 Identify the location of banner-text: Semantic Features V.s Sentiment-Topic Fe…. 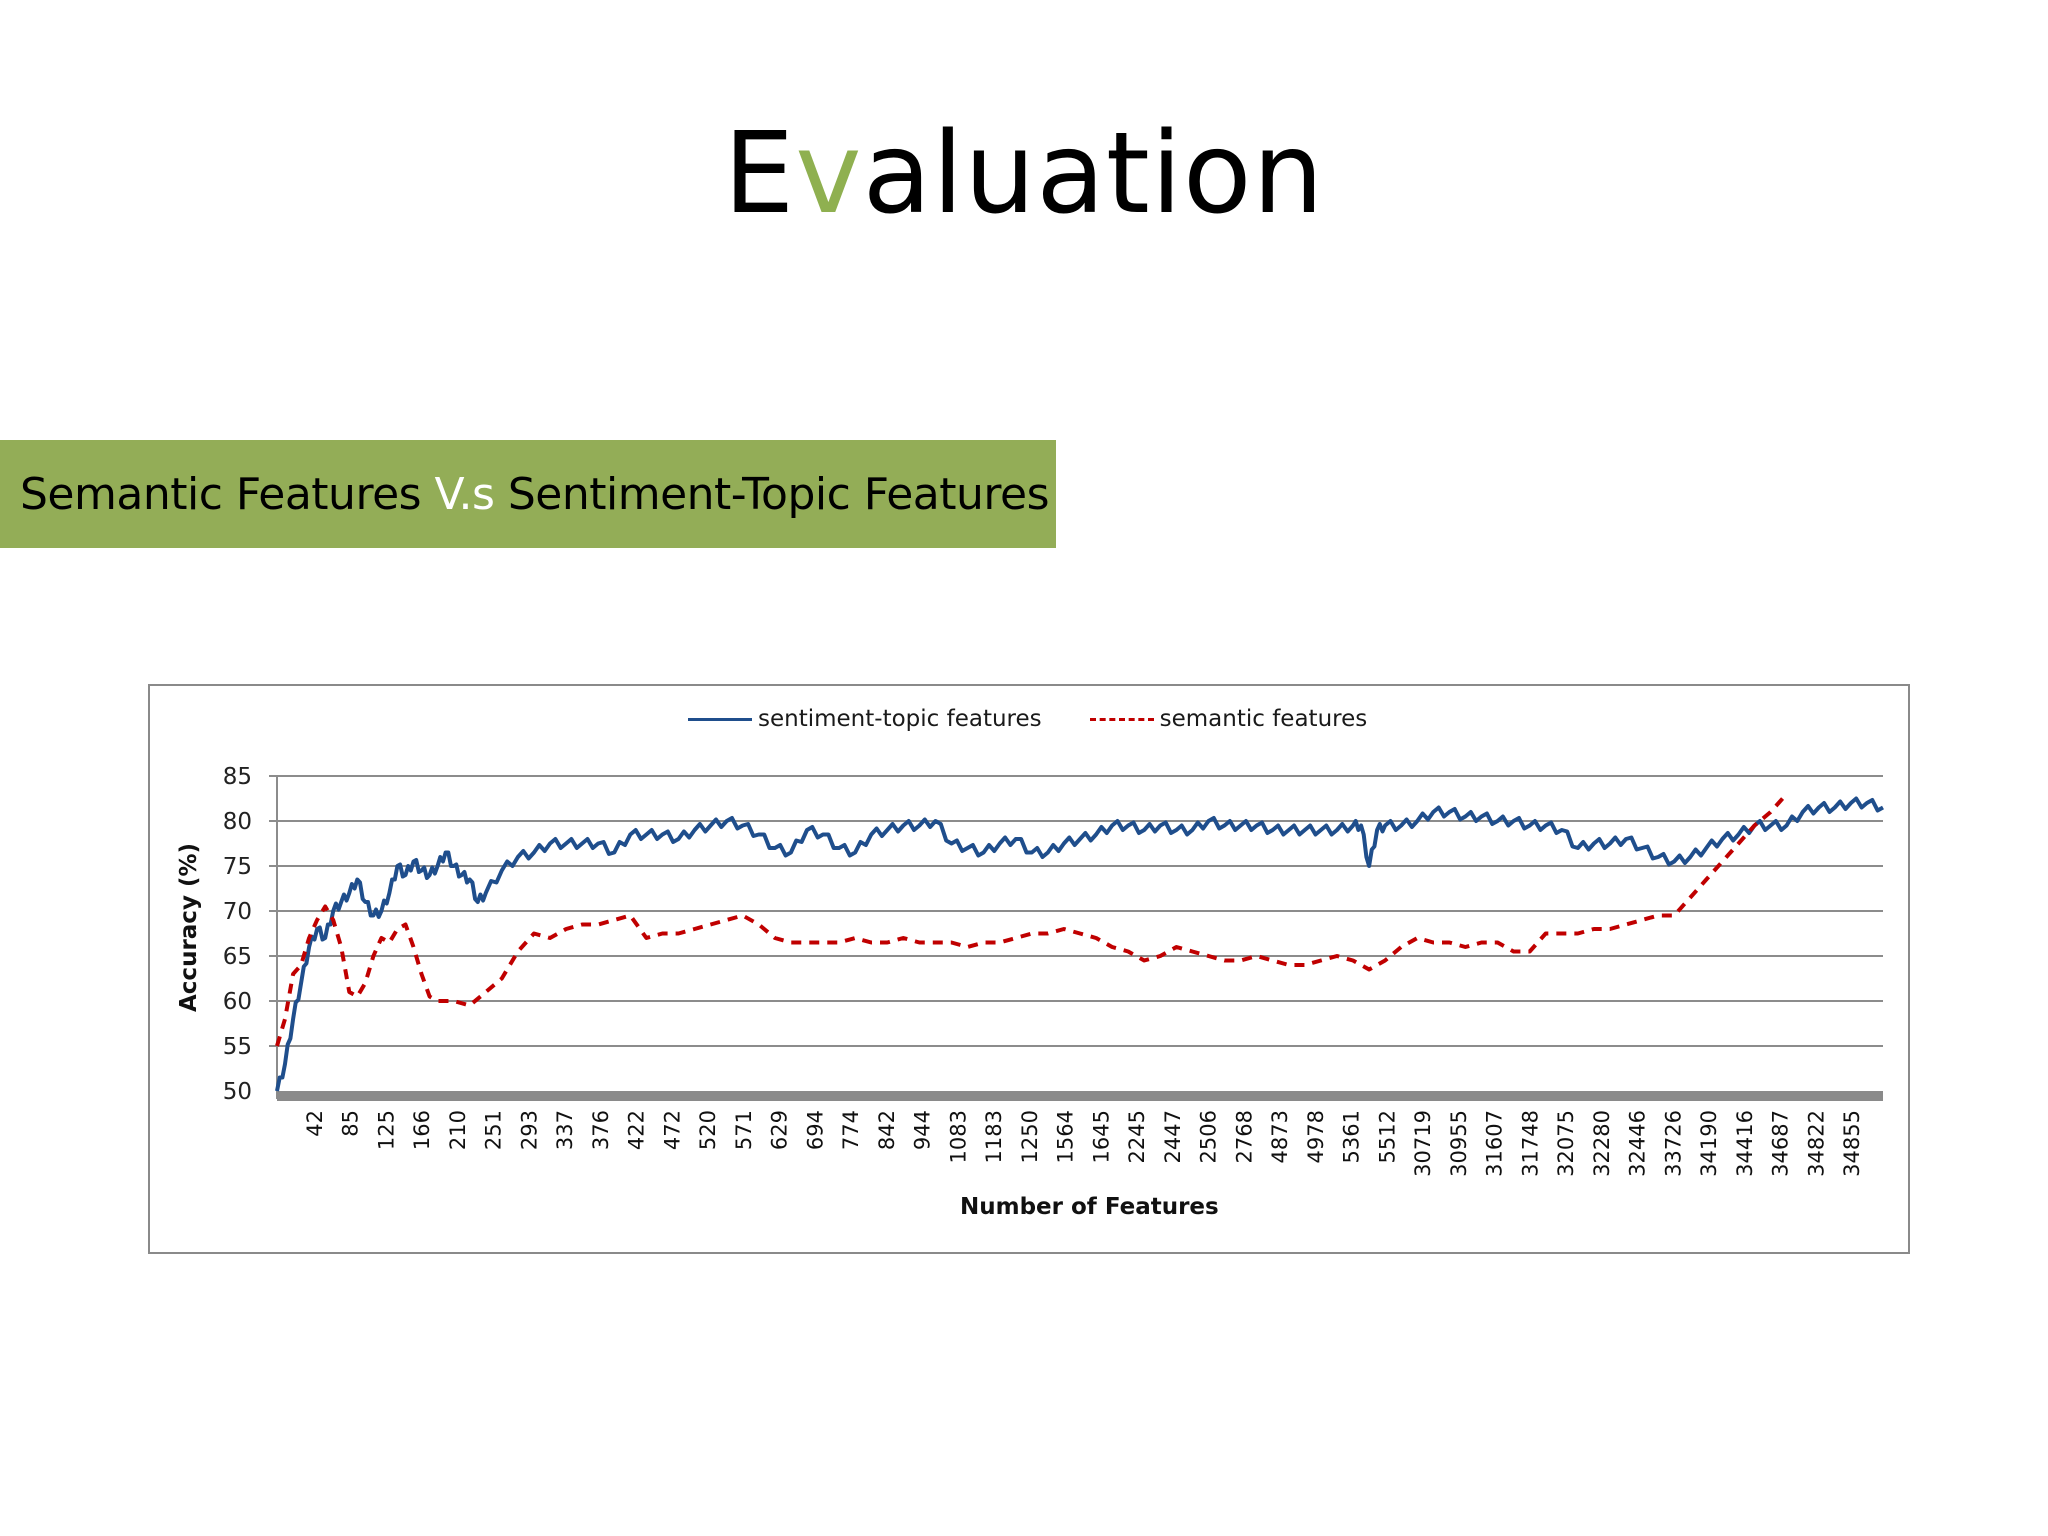
(534, 494).